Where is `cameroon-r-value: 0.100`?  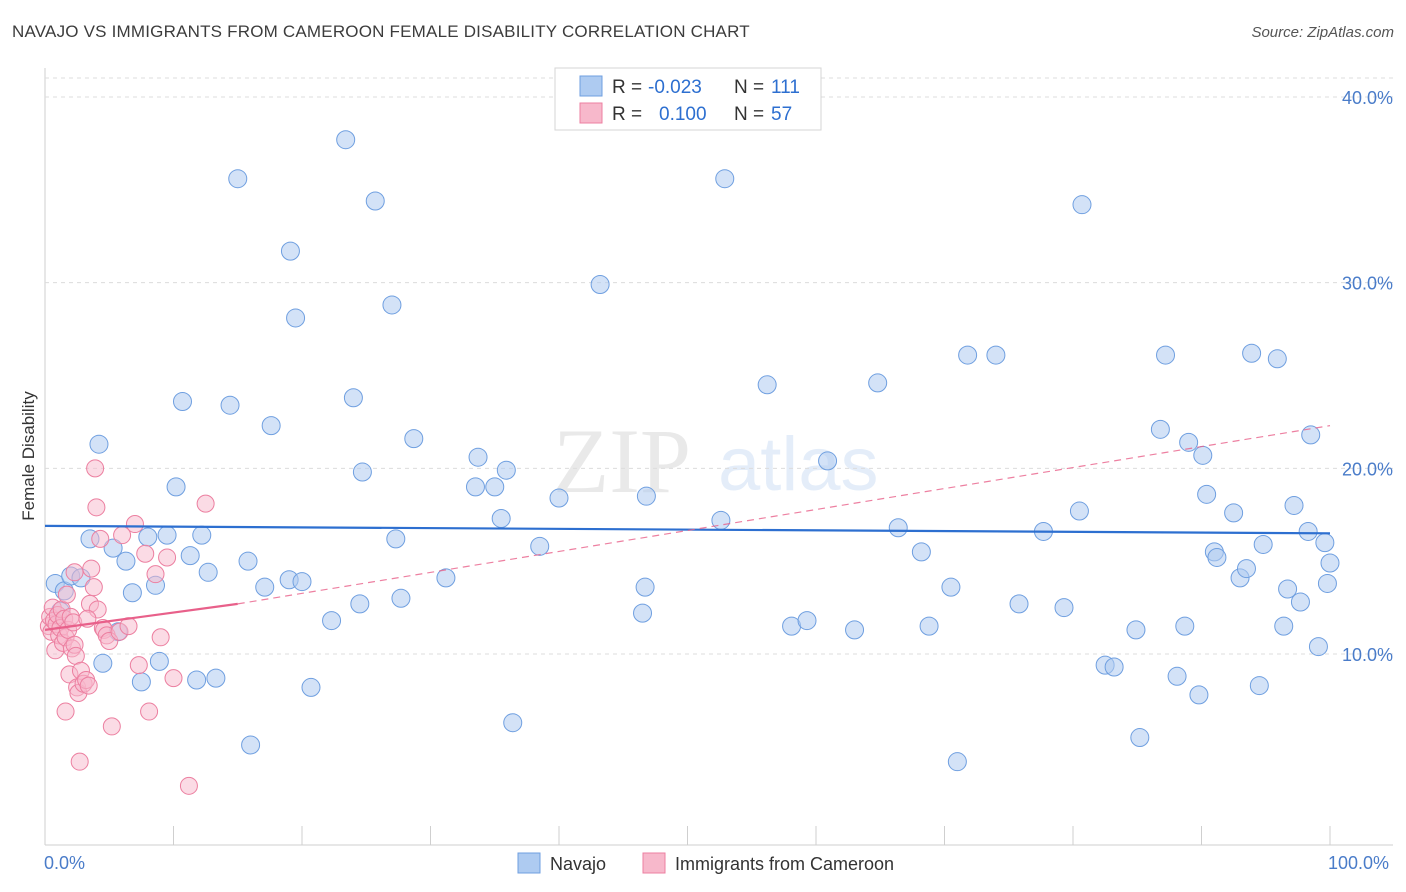
cameroon-r-value: 0.100 is located at coordinates (683, 114).